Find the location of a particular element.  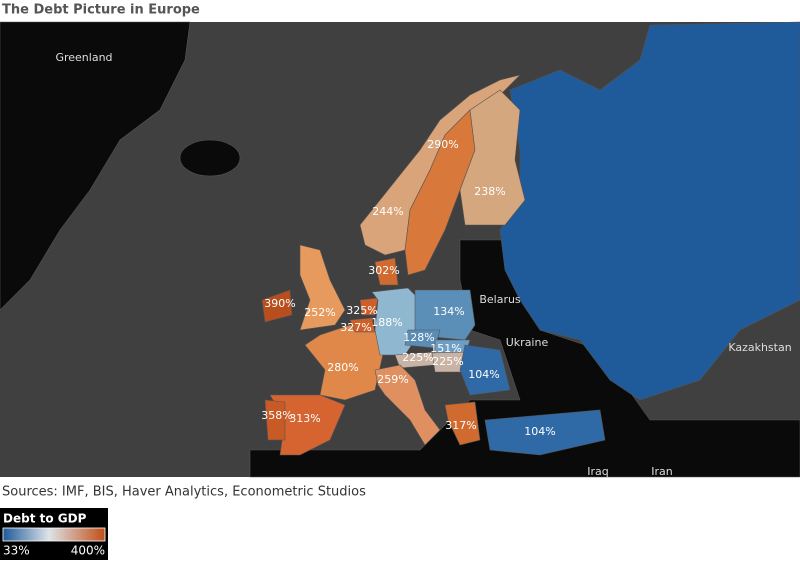

value-label: 302% is located at coordinates (383, 270).